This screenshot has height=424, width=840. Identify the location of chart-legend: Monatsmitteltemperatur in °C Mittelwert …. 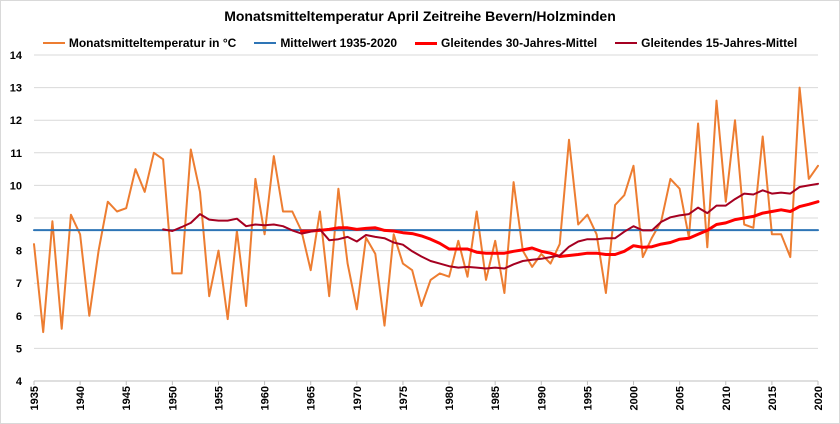
(420, 43).